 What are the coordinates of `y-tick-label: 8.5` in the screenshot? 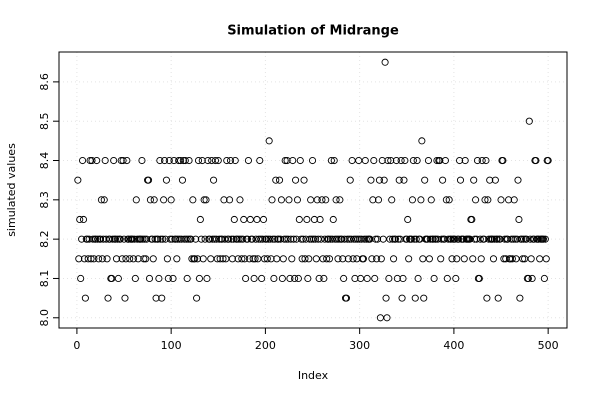 It's located at (44, 121).